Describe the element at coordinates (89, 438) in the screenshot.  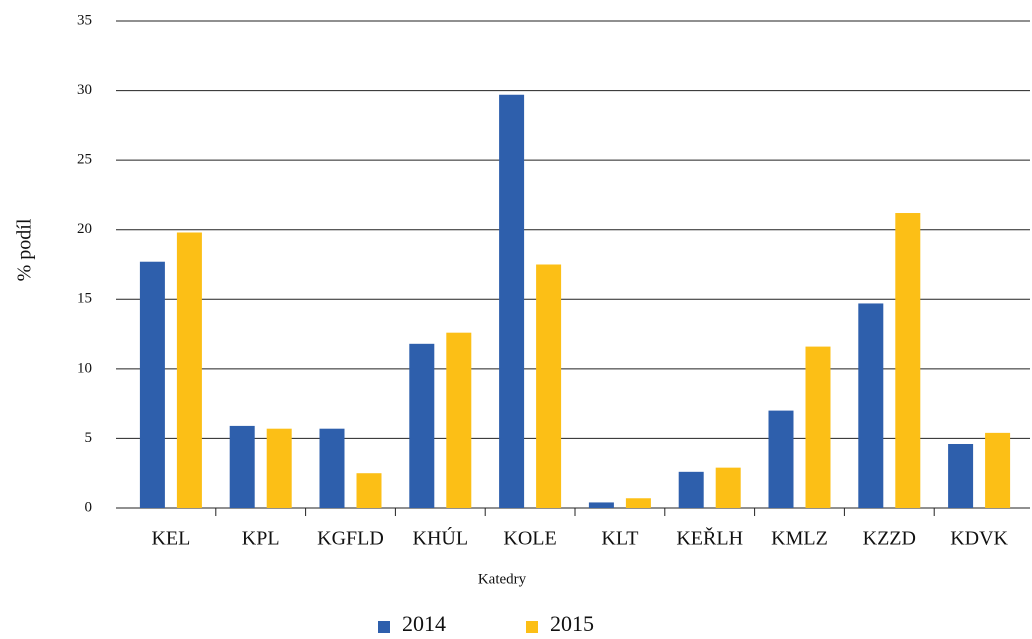
I see `y-tick-label: 5` at that location.